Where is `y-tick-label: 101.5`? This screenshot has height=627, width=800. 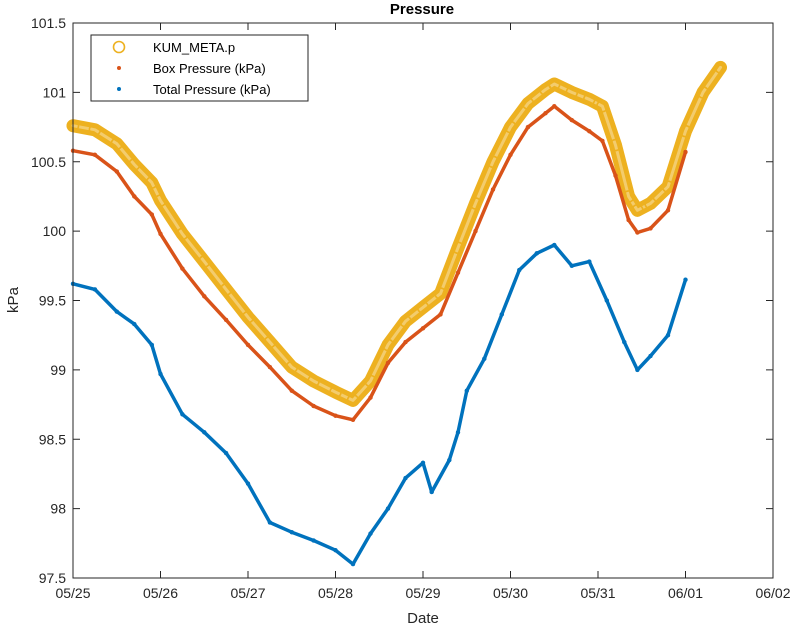 y-tick-label: 101.5 is located at coordinates (48, 23).